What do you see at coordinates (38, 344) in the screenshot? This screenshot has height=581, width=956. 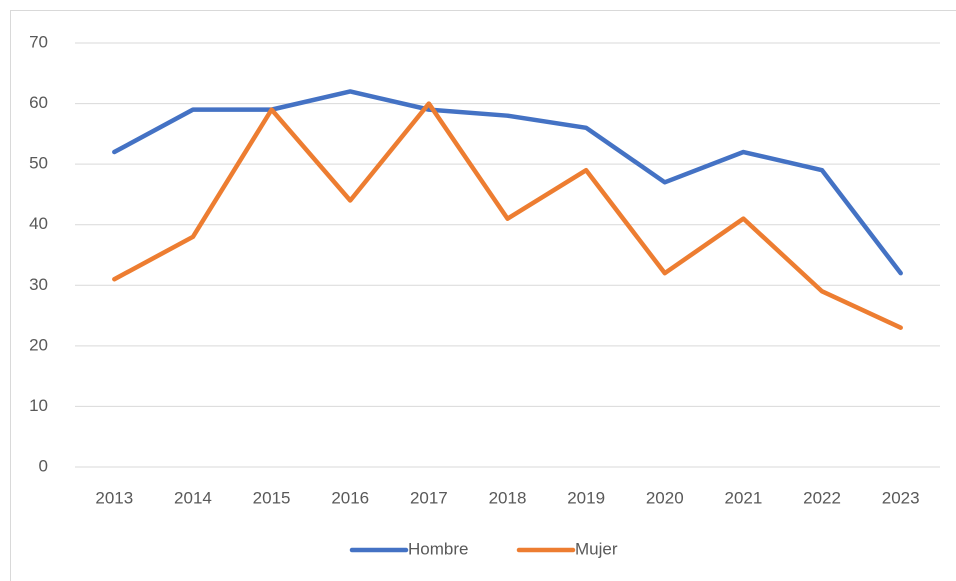 I see `y-tick-label: 20` at bounding box center [38, 344].